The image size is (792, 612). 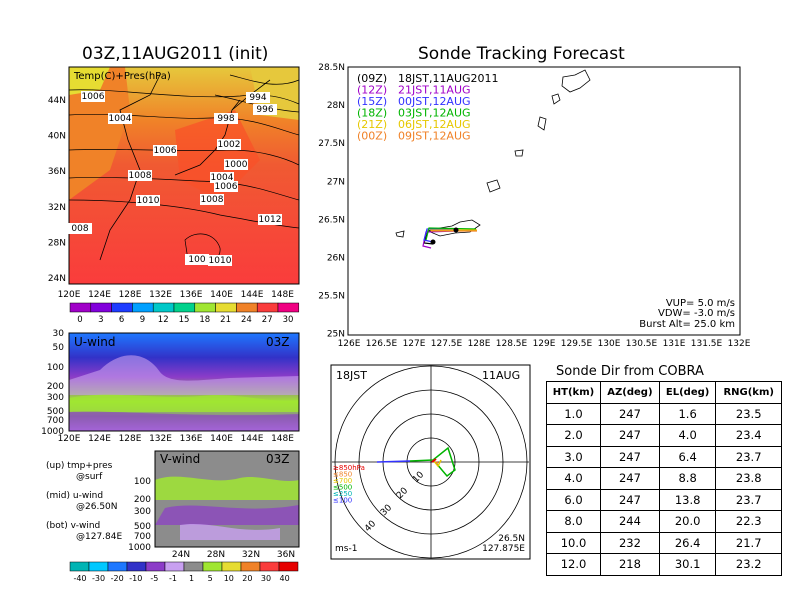 I want to click on legend-bot2: @127.84E, so click(x=99, y=537).